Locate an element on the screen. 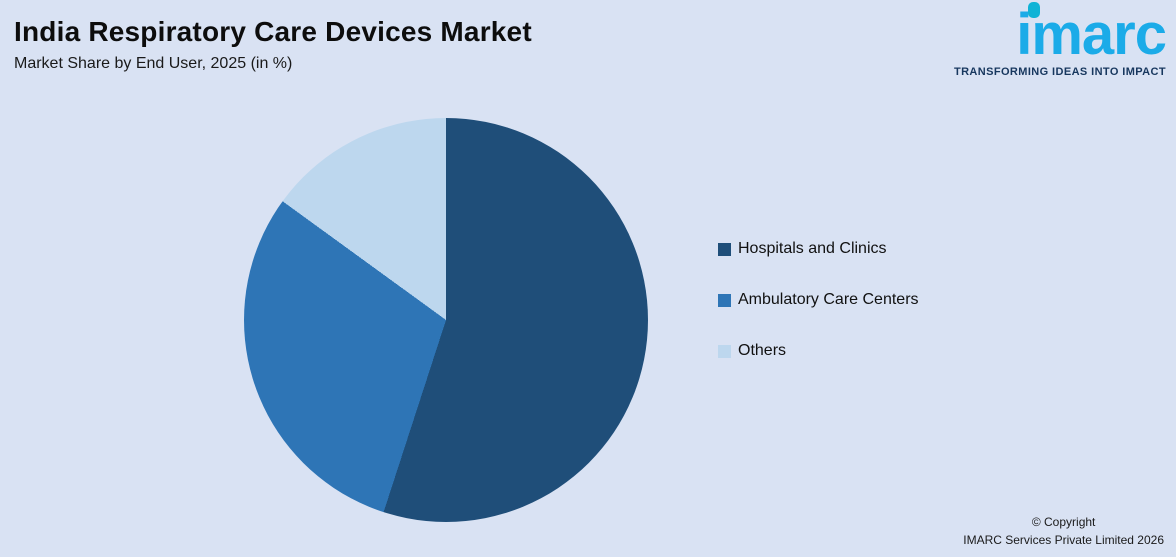 The height and width of the screenshot is (557, 1176). legend-item-ambulatory-care-centers: Ambulatory Care Centers is located at coordinates (818, 300).